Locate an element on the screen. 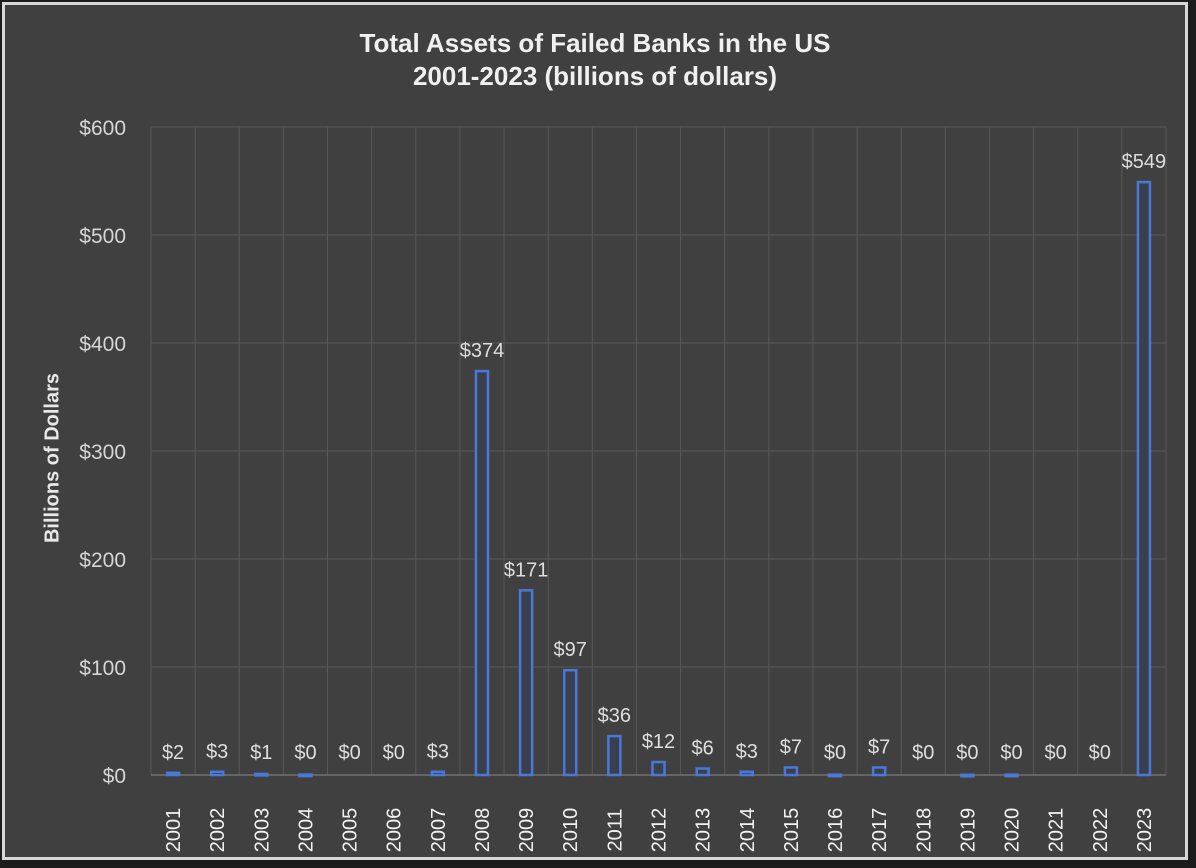 The height and width of the screenshot is (868, 1196). y-tick-label: $100 is located at coordinates (102, 668).